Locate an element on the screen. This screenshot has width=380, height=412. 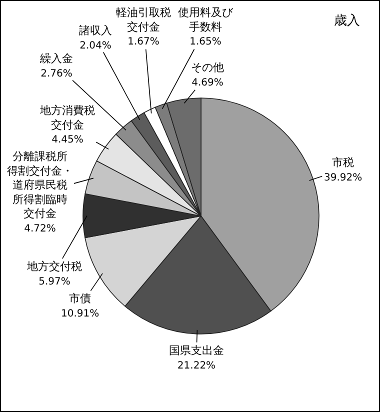
text: 歳入 is located at coordinates (347, 20).